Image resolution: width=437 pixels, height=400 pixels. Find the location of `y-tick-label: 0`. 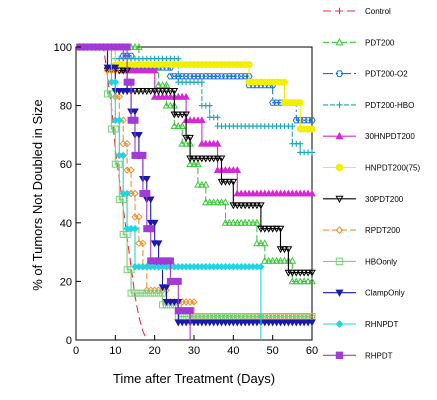

y-tick-label: 0 is located at coordinates (69, 341).